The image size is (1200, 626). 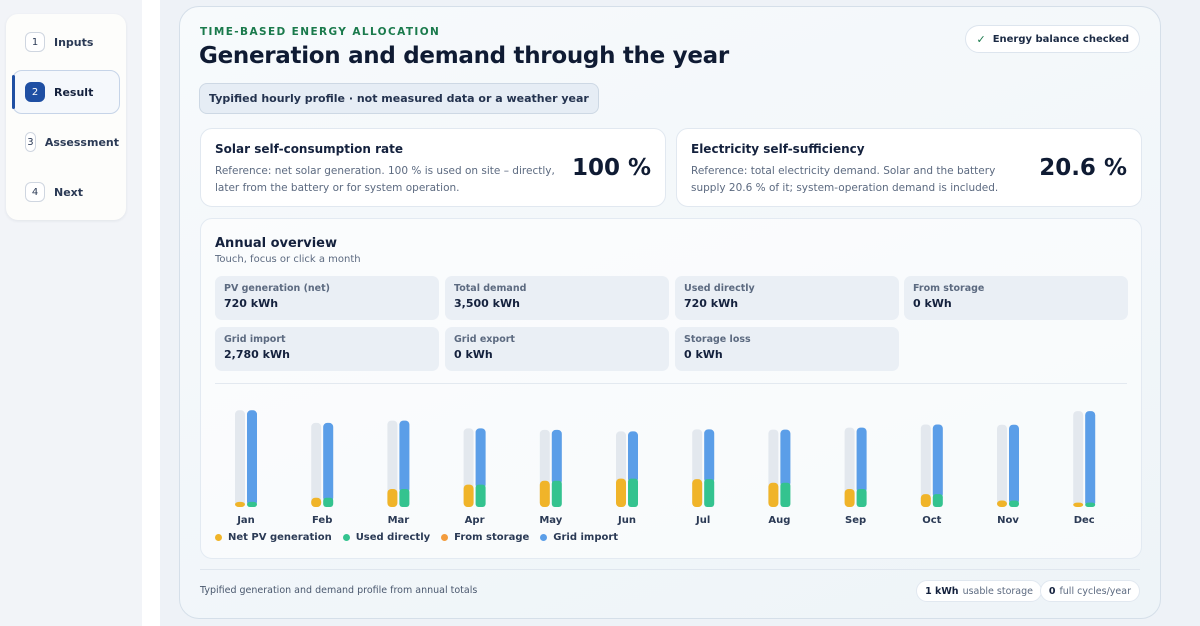 I want to click on storage-value: 1 kWh, so click(x=942, y=591).